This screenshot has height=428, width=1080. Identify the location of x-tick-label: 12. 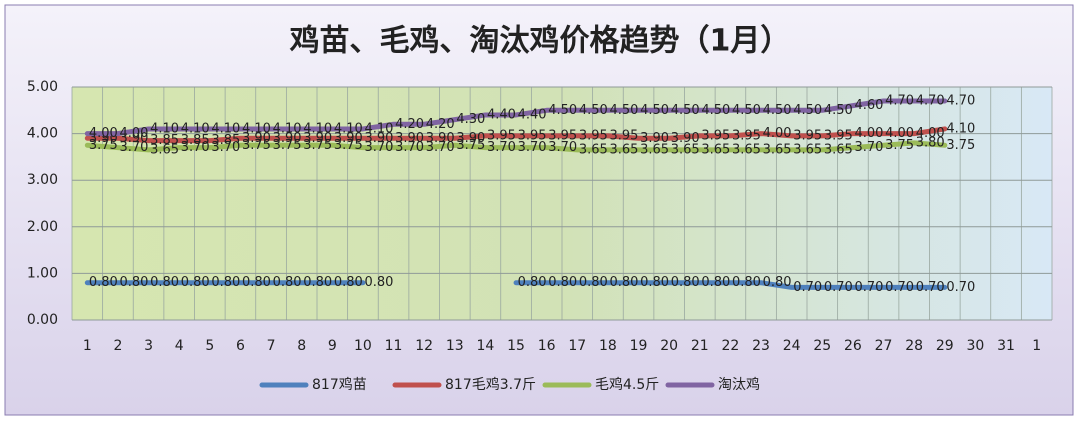
(424, 346).